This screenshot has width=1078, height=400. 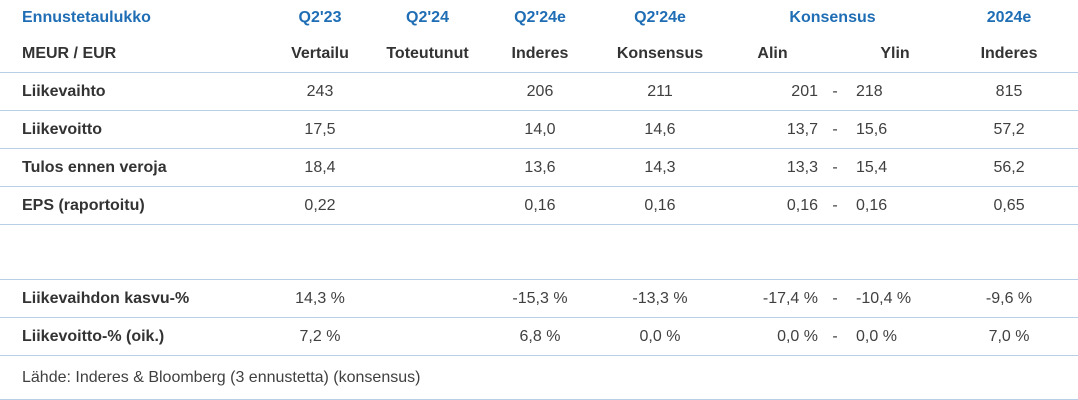 What do you see at coordinates (772, 91) in the screenshot?
I see `cell-alin: 201` at bounding box center [772, 91].